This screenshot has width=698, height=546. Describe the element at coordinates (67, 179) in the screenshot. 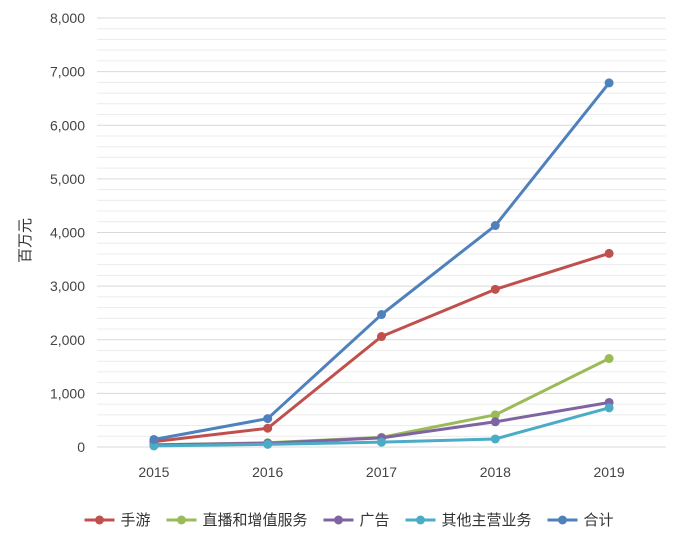

I see `y-tick-label: 5,000` at that location.